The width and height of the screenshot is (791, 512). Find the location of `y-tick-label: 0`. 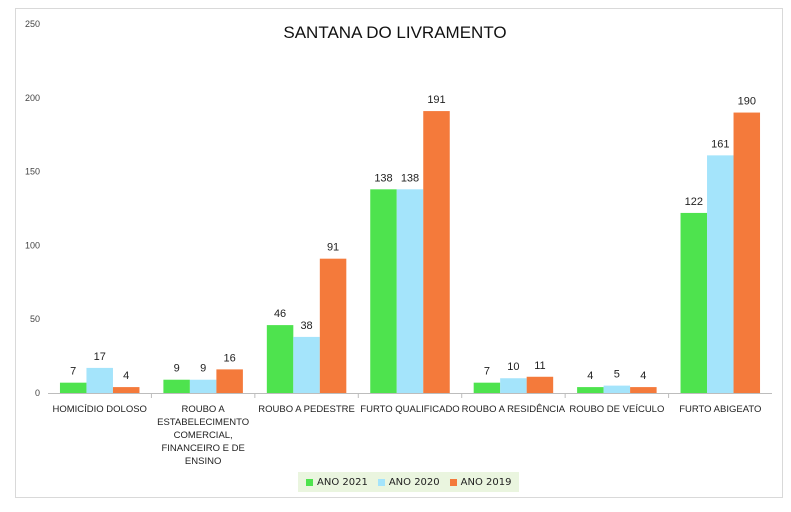

y-tick-label: 0 is located at coordinates (37, 393).